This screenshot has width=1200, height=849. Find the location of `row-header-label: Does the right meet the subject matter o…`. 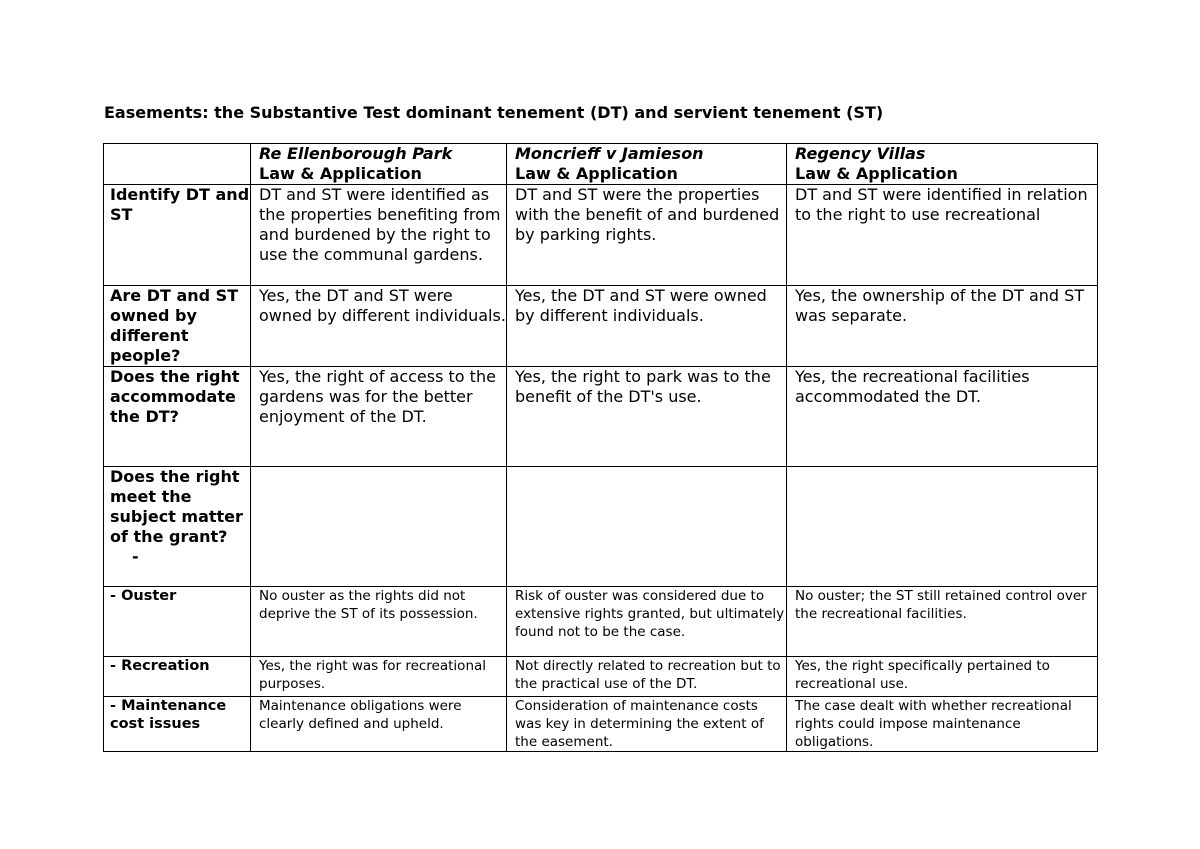

row-header-label: Does the right meet the subject matter o… is located at coordinates (176, 507).